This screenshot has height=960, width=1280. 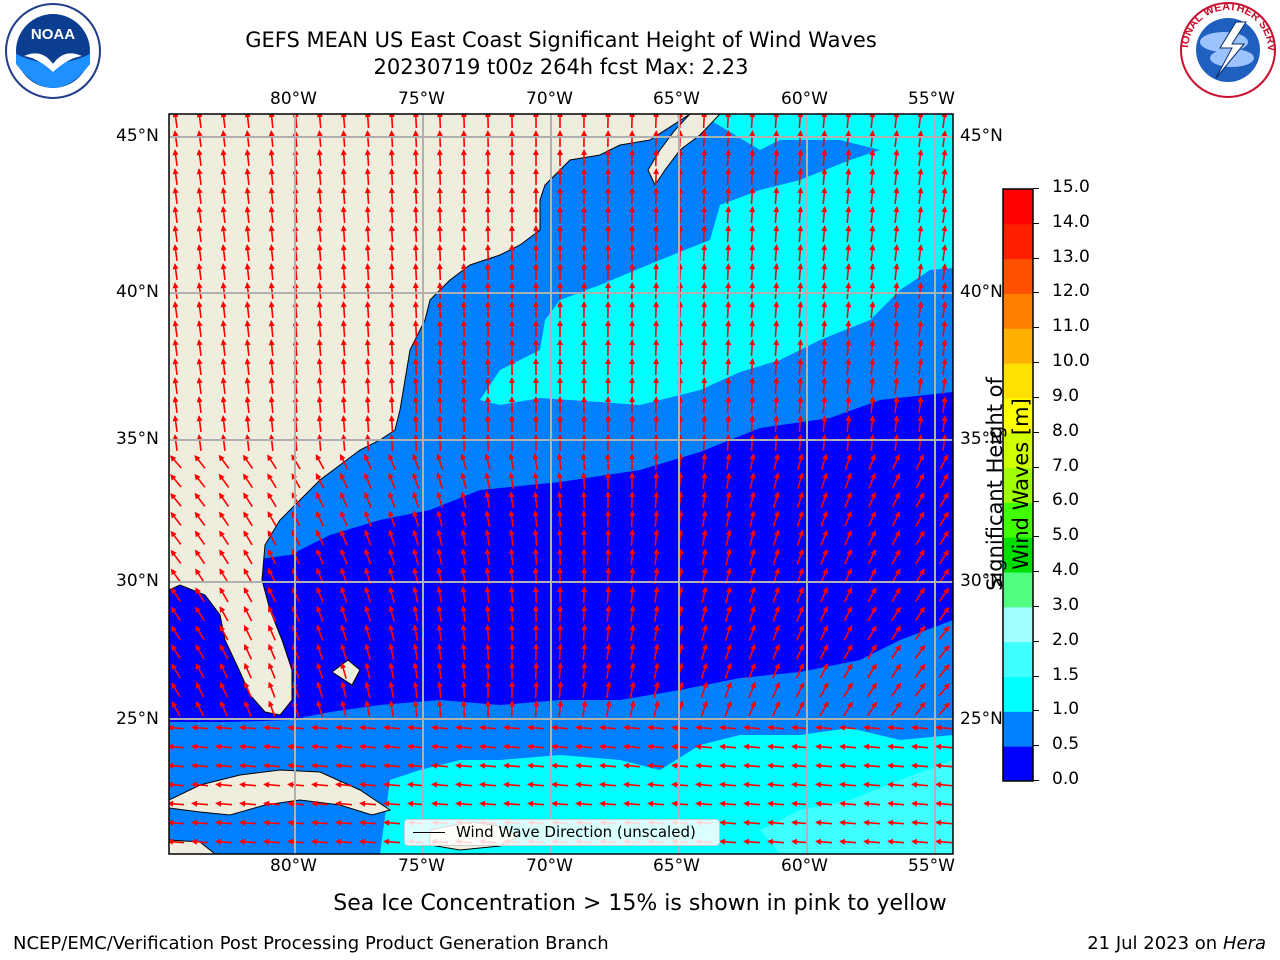 What do you see at coordinates (137, 439) in the screenshot?
I see `lat-label-left: 35°N` at bounding box center [137, 439].